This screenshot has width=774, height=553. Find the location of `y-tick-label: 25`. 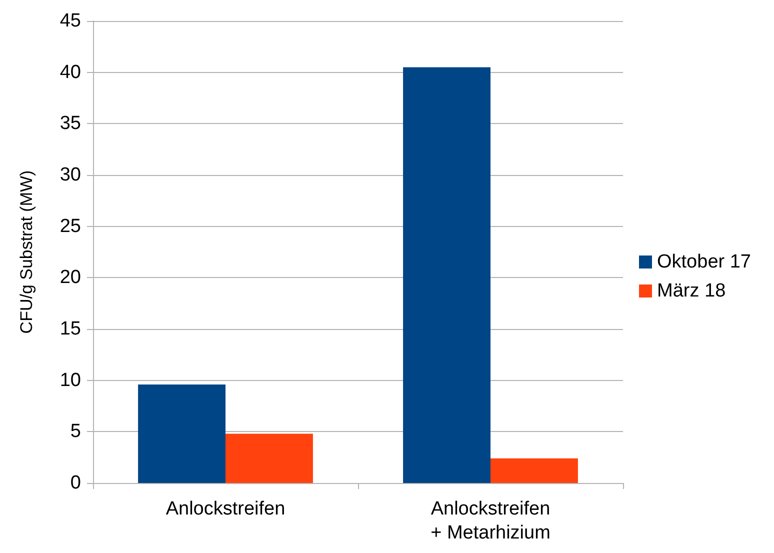

y-tick-label: 25 is located at coordinates (70, 226).